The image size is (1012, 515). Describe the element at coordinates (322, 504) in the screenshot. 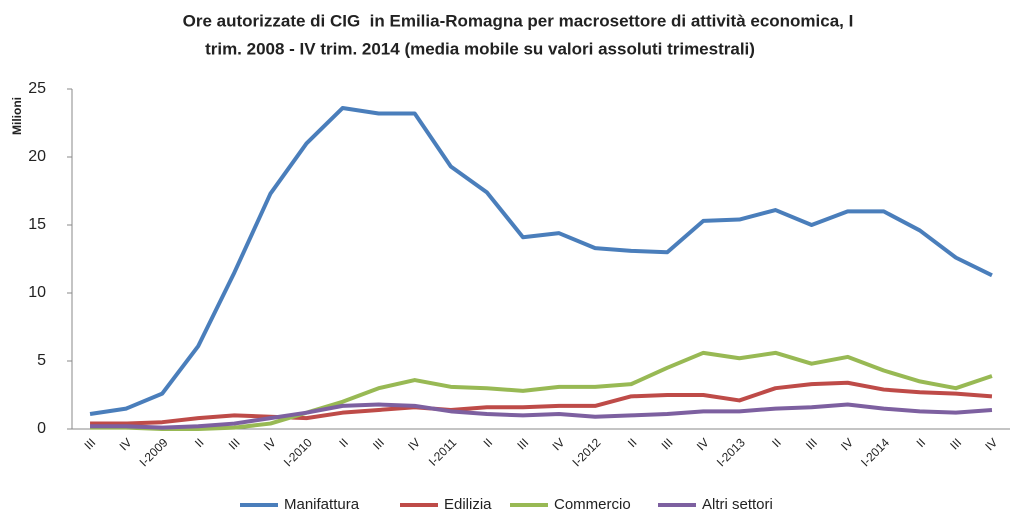

I see `legend-label: Manifattura` at that location.